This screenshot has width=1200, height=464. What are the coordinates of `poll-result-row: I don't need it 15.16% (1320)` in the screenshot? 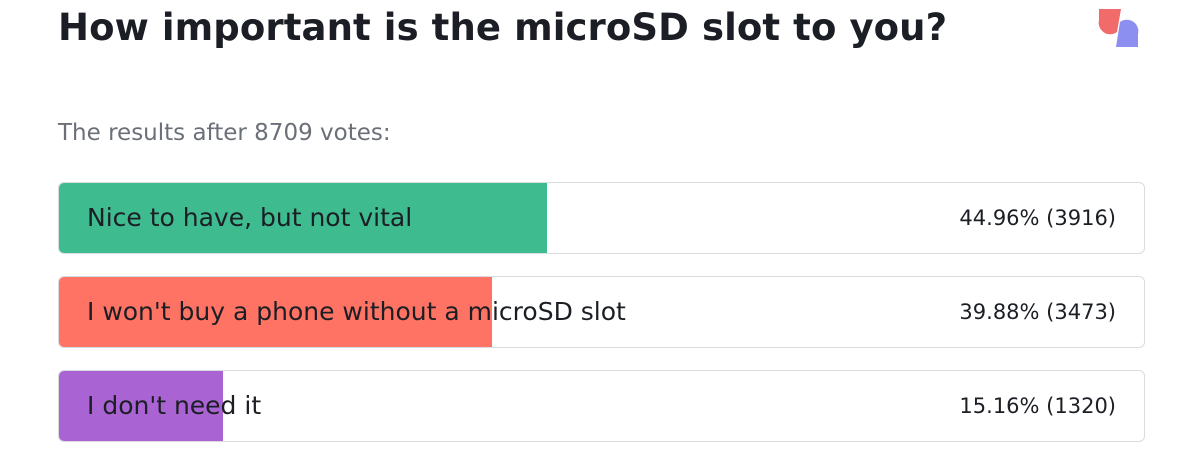 It's located at (601, 406).